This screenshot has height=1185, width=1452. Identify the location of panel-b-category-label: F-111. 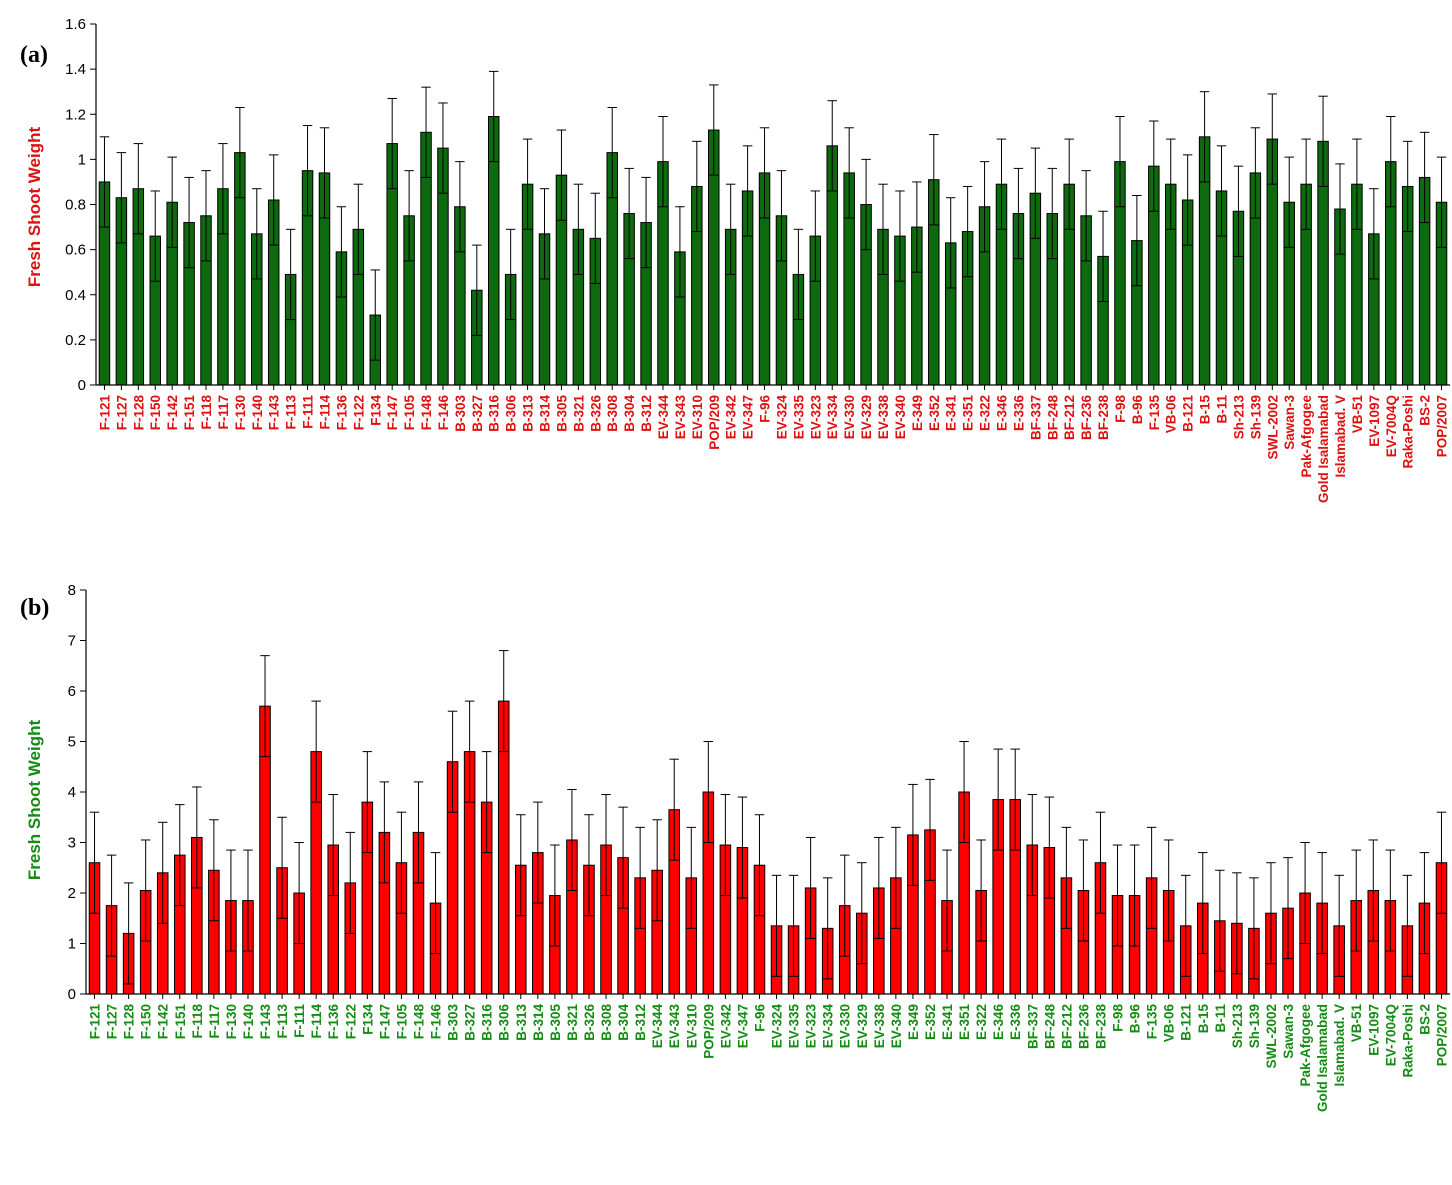
(299, 1021).